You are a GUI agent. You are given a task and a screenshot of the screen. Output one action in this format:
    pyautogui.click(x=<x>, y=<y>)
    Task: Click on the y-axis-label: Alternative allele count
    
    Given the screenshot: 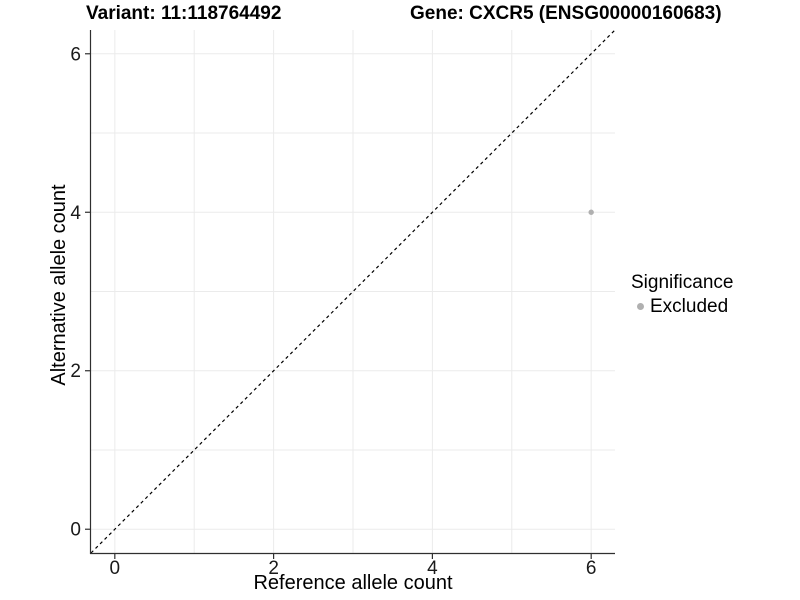 What is the action you would take?
    pyautogui.click(x=59, y=285)
    